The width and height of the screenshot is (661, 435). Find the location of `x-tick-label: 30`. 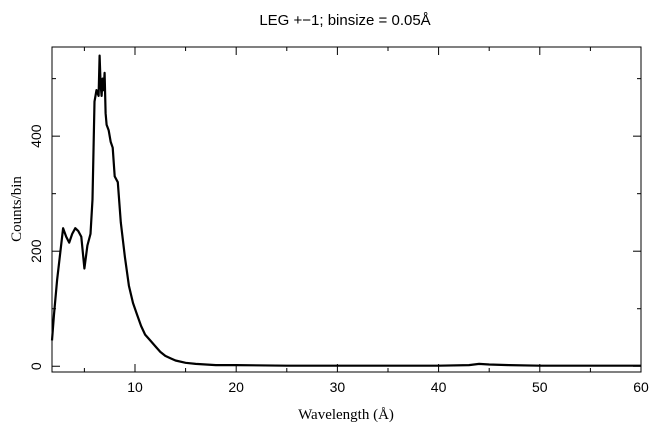

x-tick-label: 30 is located at coordinates (338, 387).